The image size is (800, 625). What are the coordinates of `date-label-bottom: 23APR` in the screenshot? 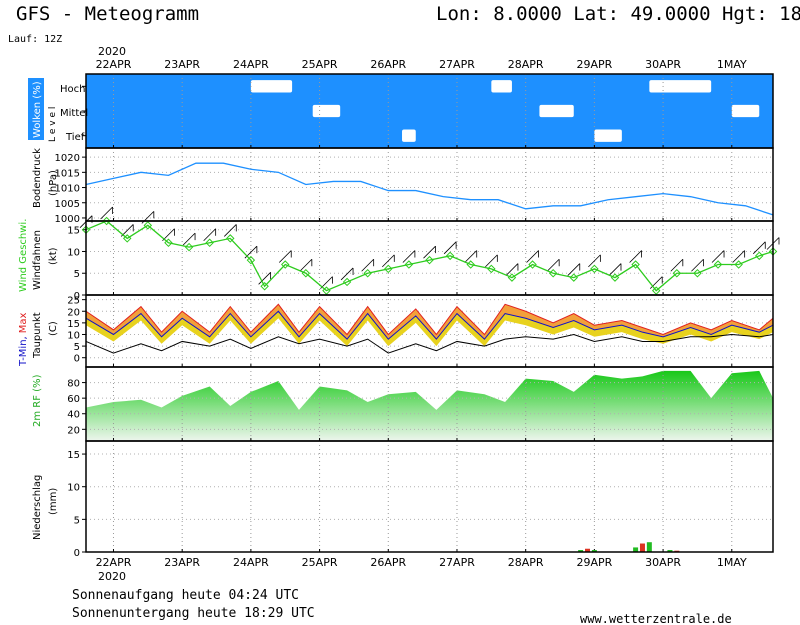 It's located at (182, 562).